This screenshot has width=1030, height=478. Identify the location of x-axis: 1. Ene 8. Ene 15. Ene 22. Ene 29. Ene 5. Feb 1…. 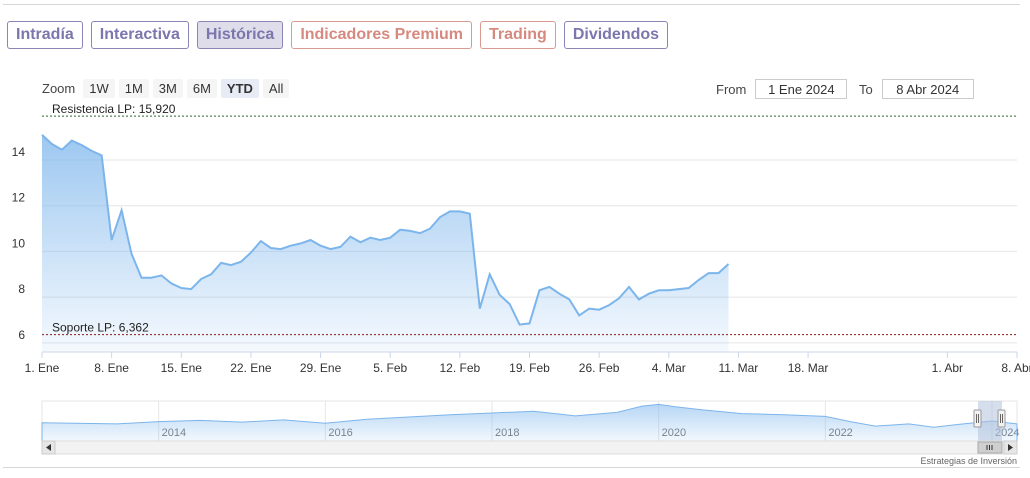
(527, 363).